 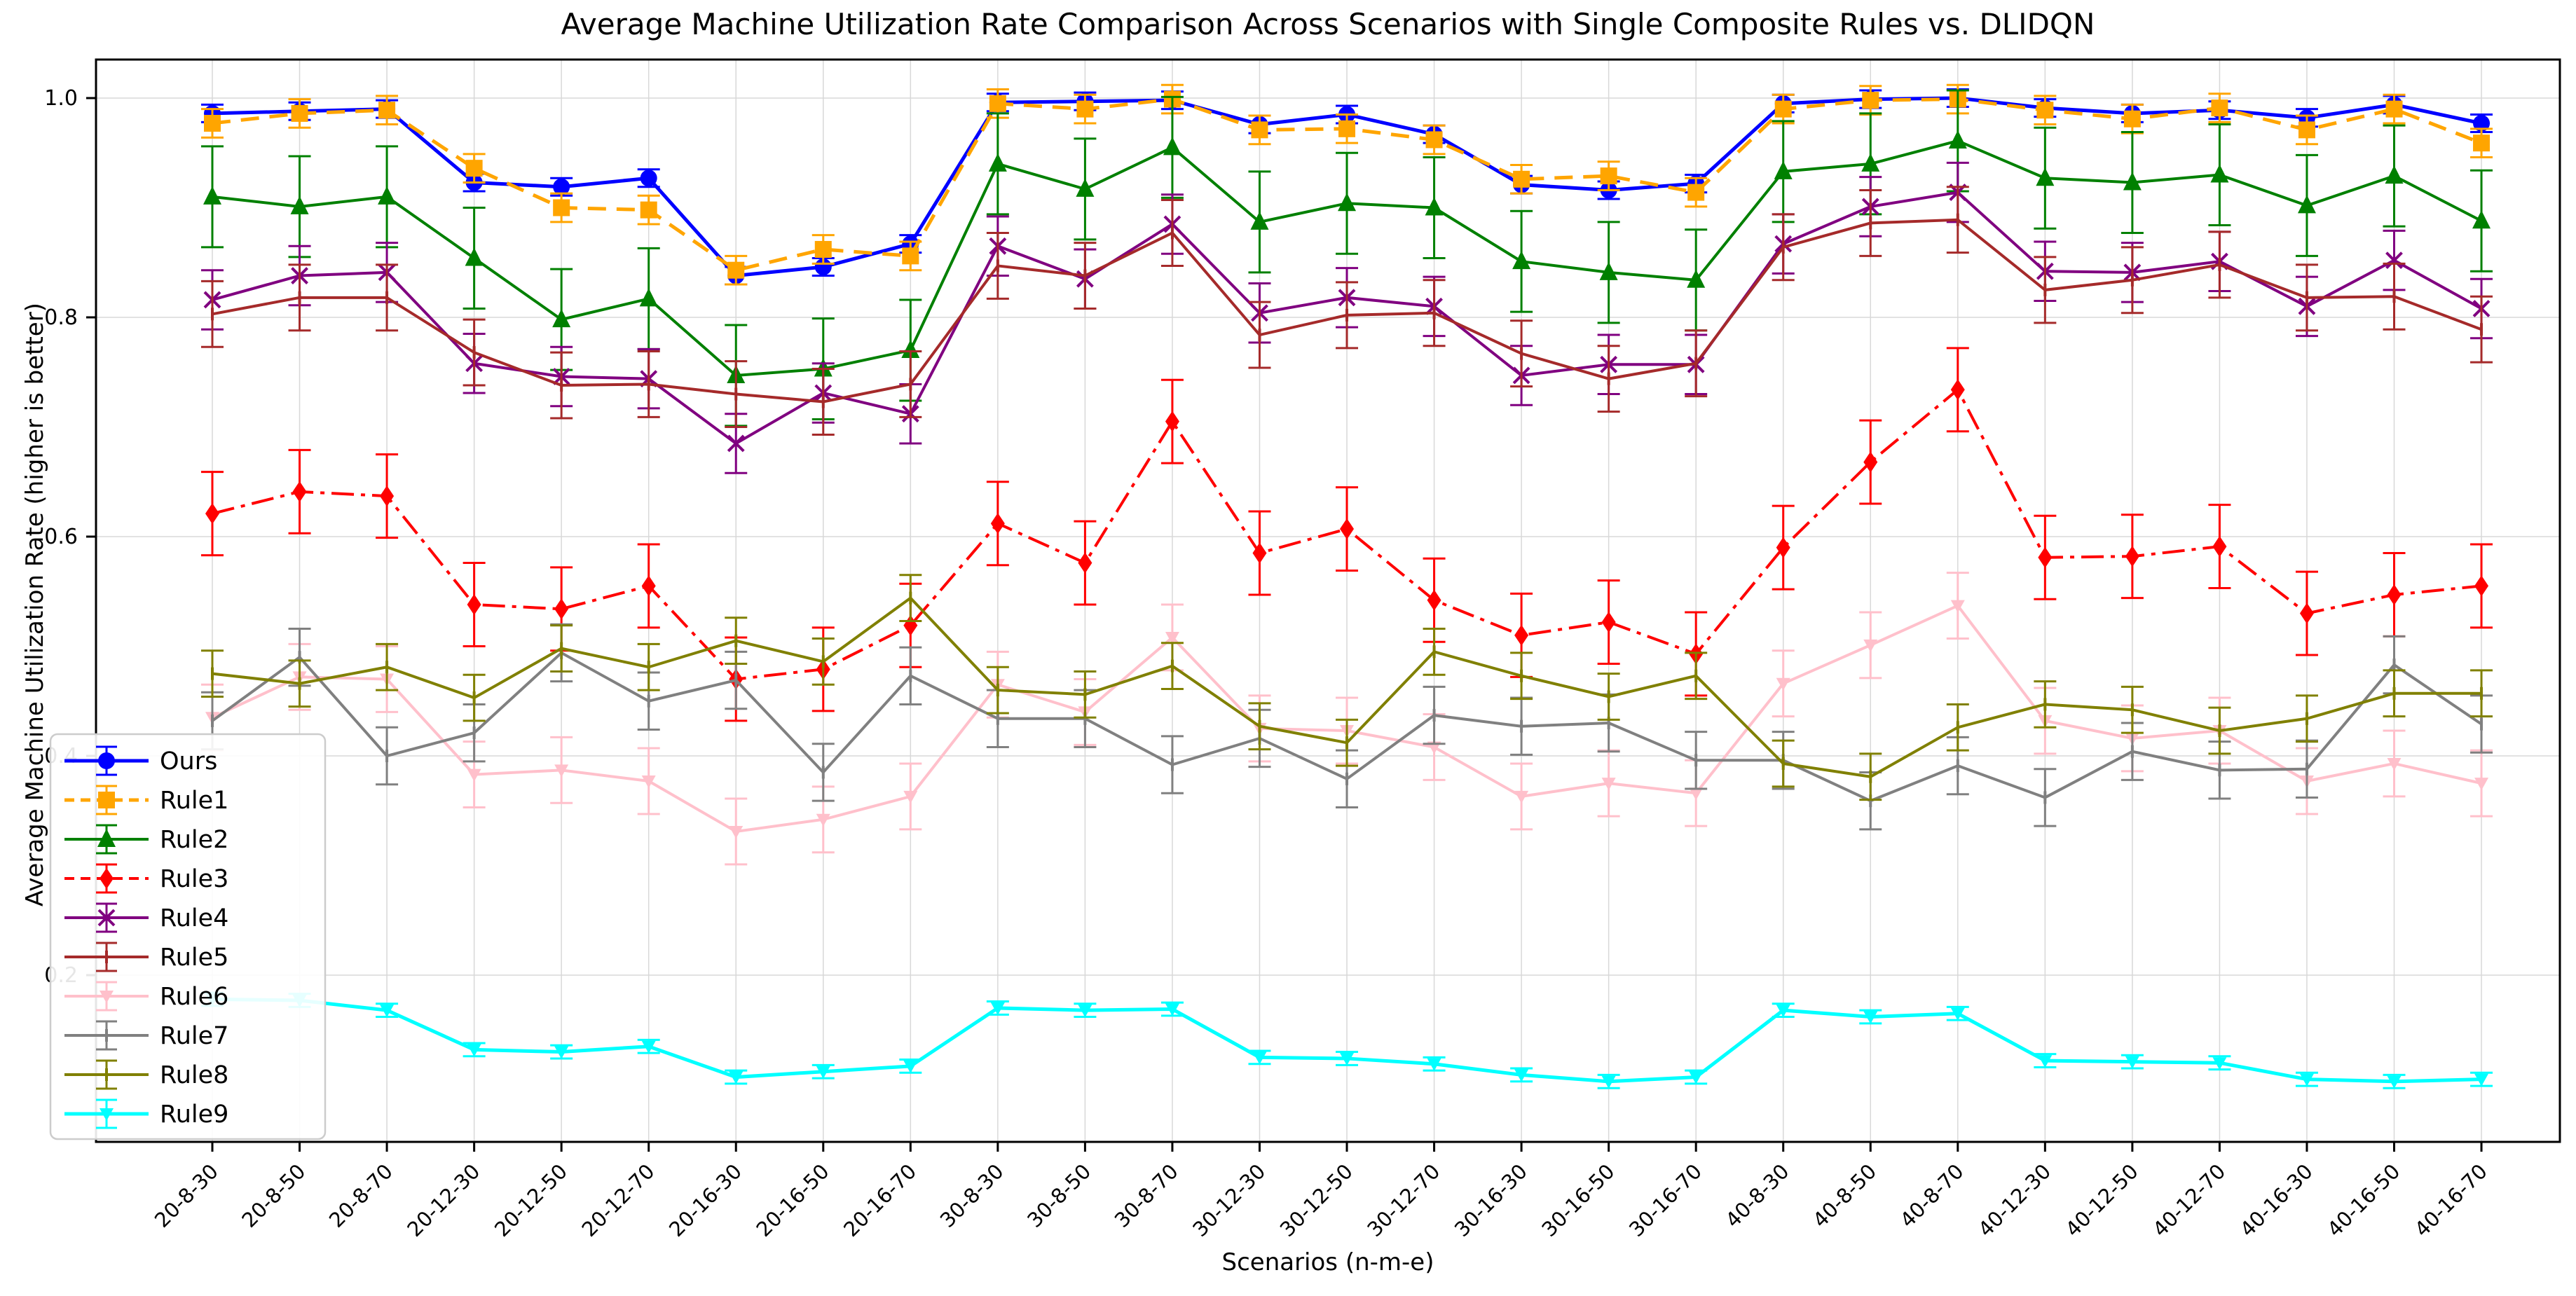 I want to click on x-tick-label: 30-12-70, so click(x=1403, y=1200).